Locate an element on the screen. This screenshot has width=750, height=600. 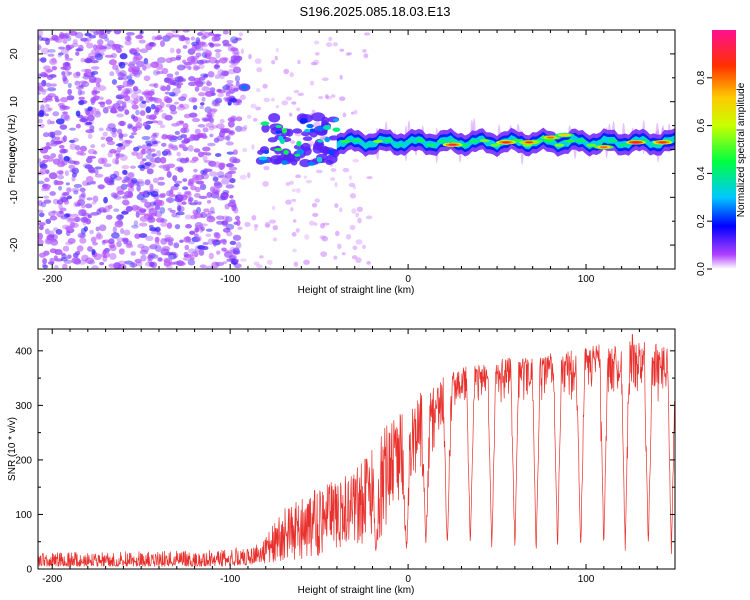
snr-x-axis-label: Height of straight line (km) is located at coordinates (356, 590).